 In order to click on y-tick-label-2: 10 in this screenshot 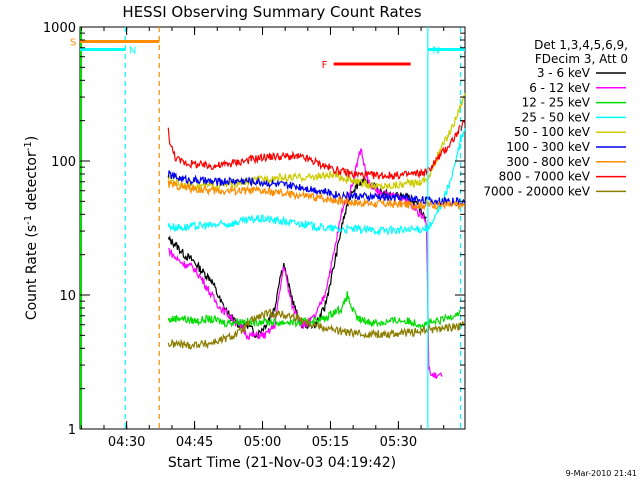, I will do `click(67, 296)`.